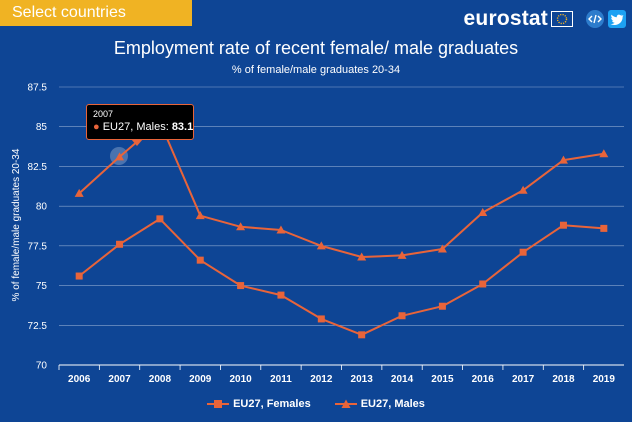 Image resolution: width=632 pixels, height=422 pixels. I want to click on y-tick-label: 85, so click(42, 127).